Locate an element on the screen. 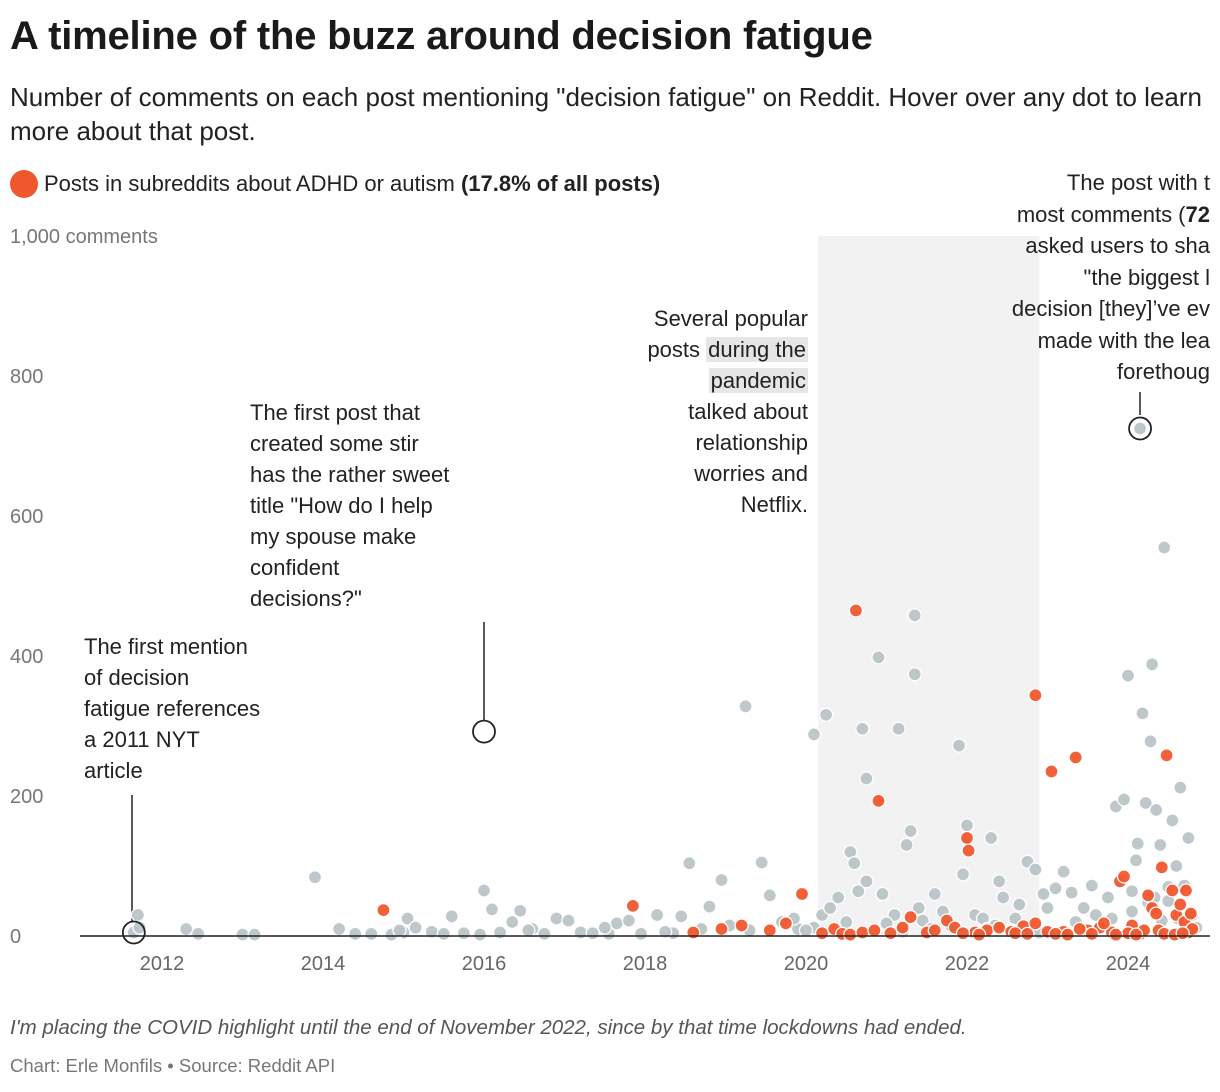  y-tick-label: 400 is located at coordinates (26, 657).